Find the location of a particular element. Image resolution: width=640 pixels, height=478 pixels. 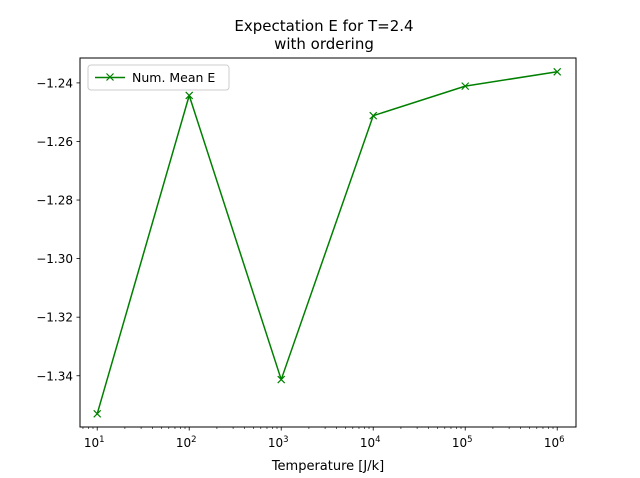

x-tick-label: 105 is located at coordinates (462, 442).